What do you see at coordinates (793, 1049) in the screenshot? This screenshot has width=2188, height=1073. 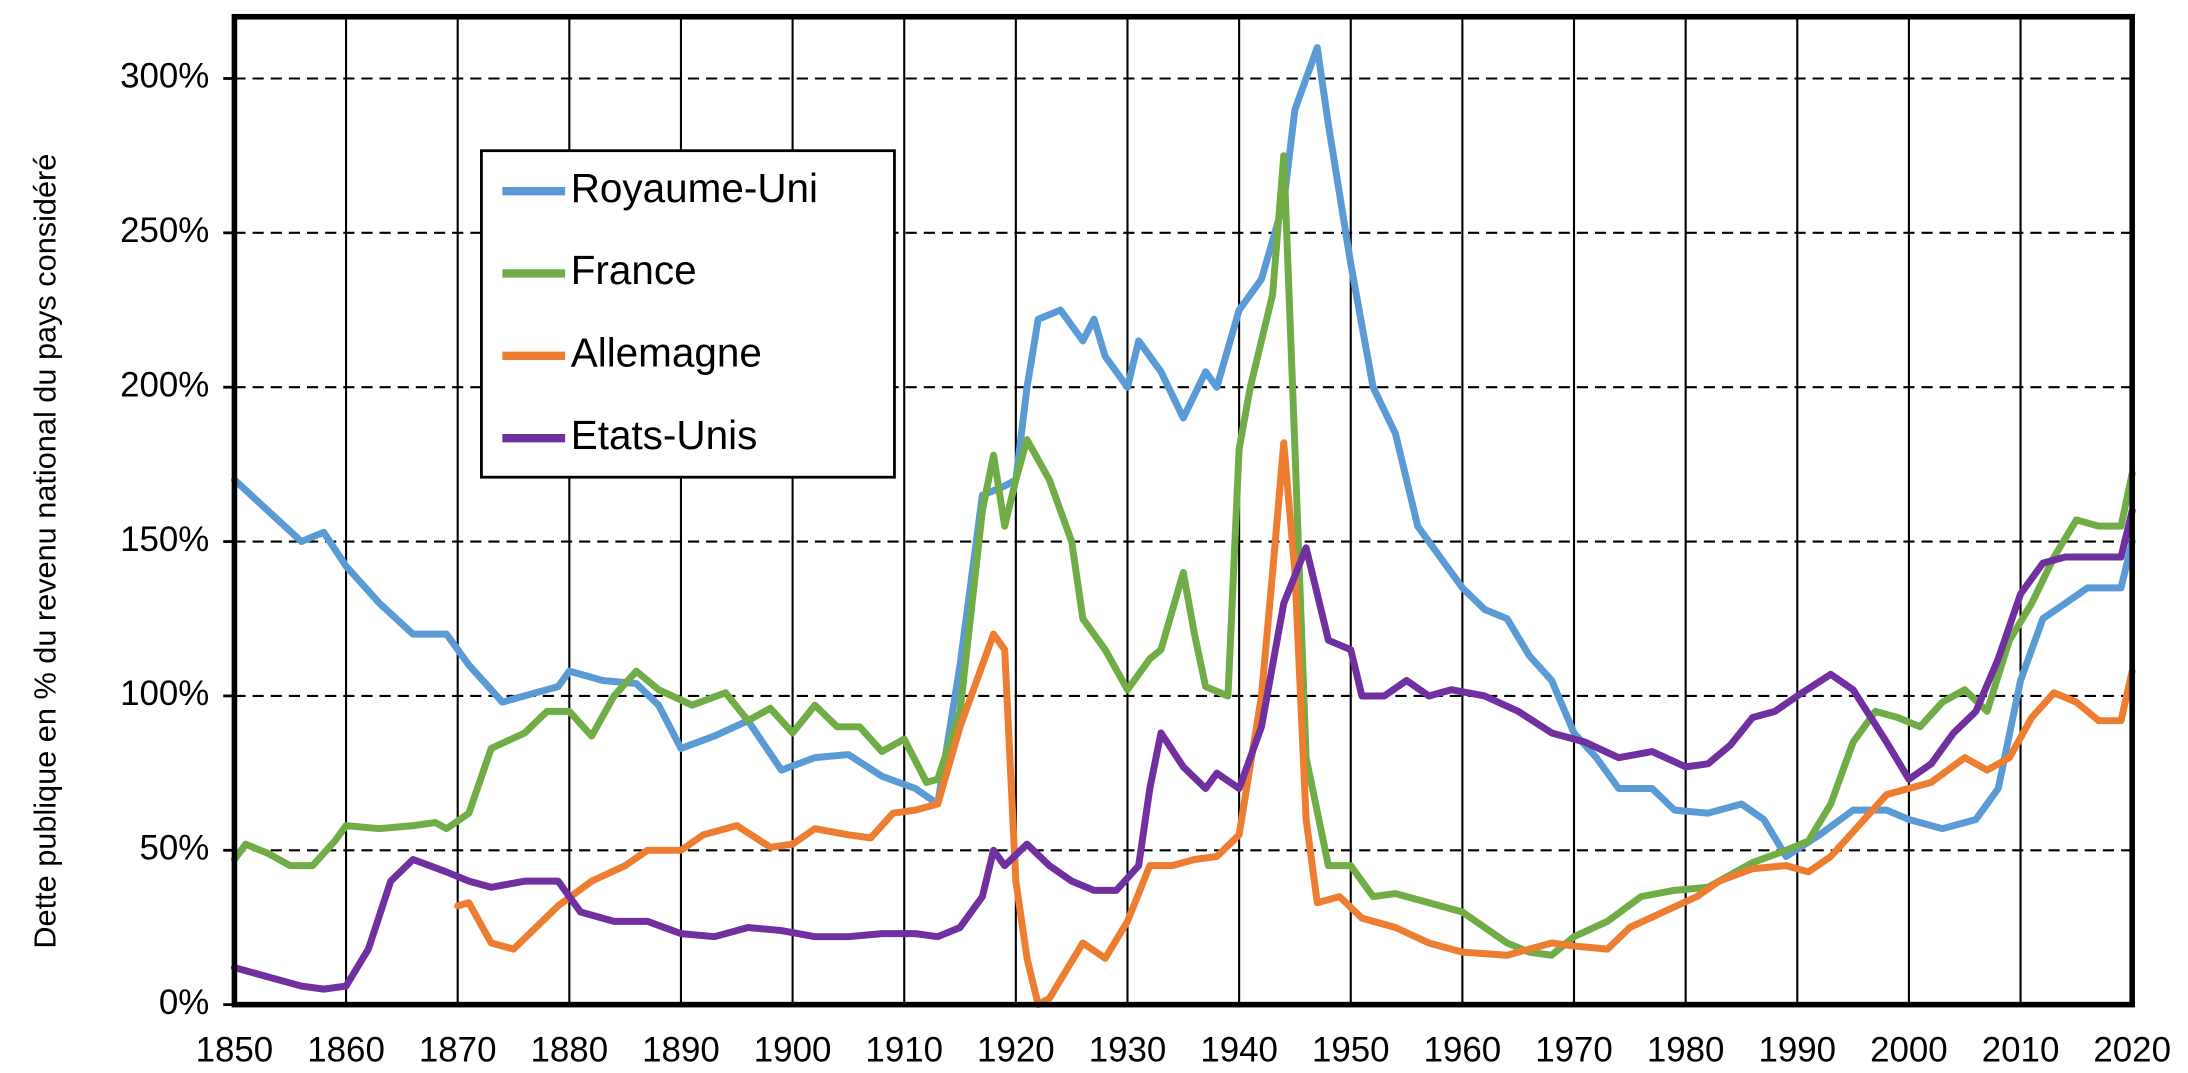 I see `x-tick-label: 1900` at bounding box center [793, 1049].